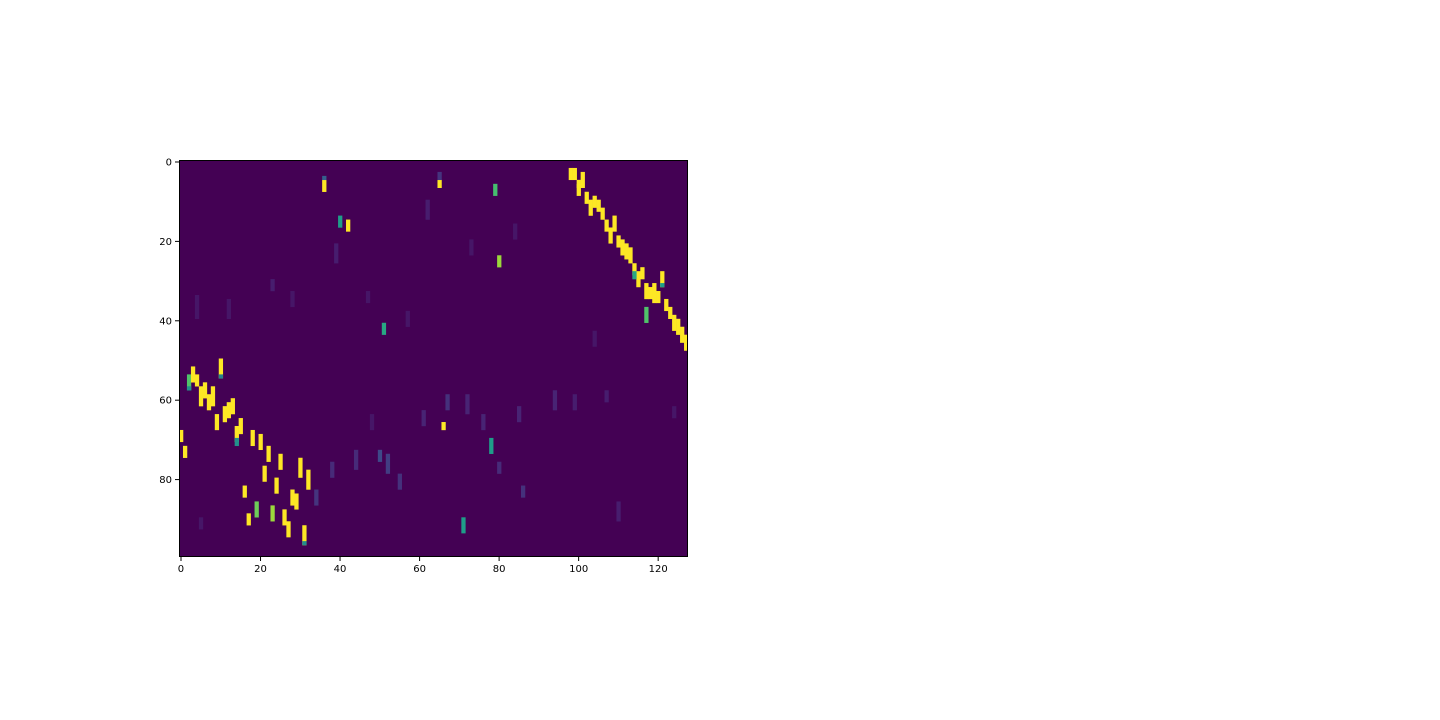  I want to click on y-tick-label: 40, so click(165, 321).